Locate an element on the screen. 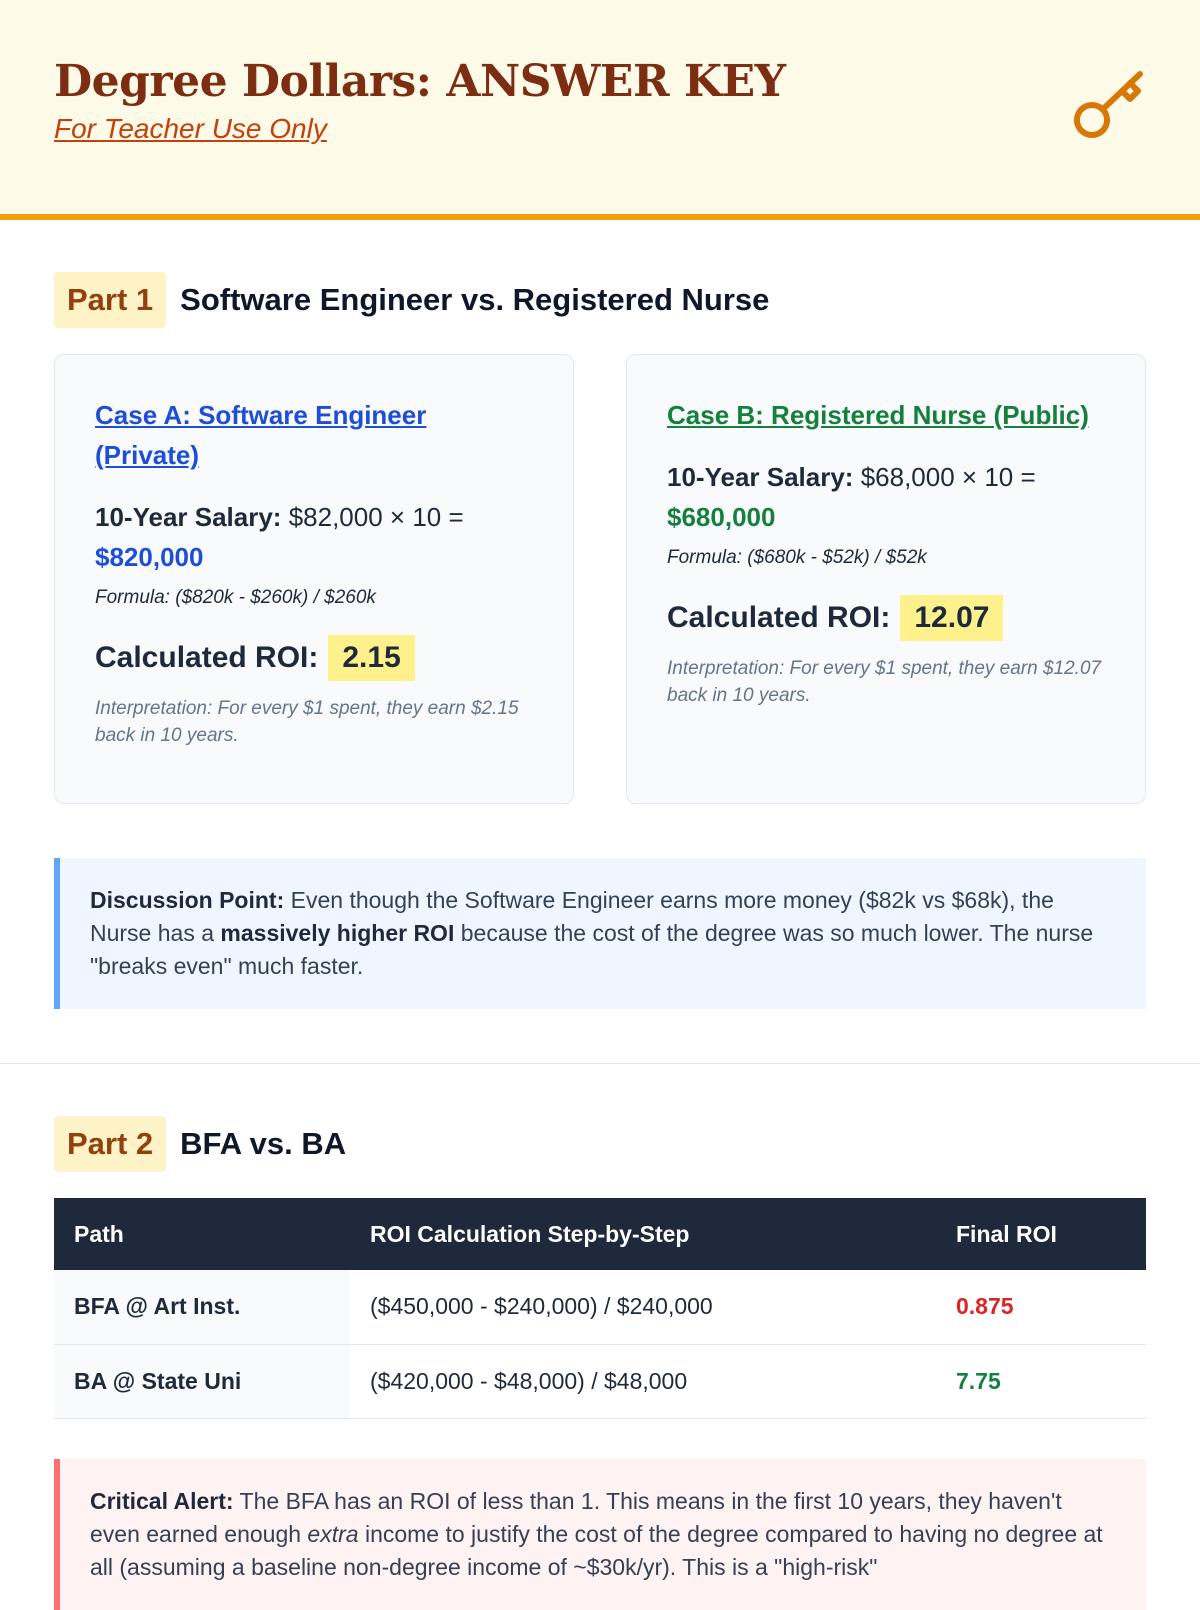 This screenshot has width=1200, height=1610. part2-badge: Part 2 is located at coordinates (110, 1144).